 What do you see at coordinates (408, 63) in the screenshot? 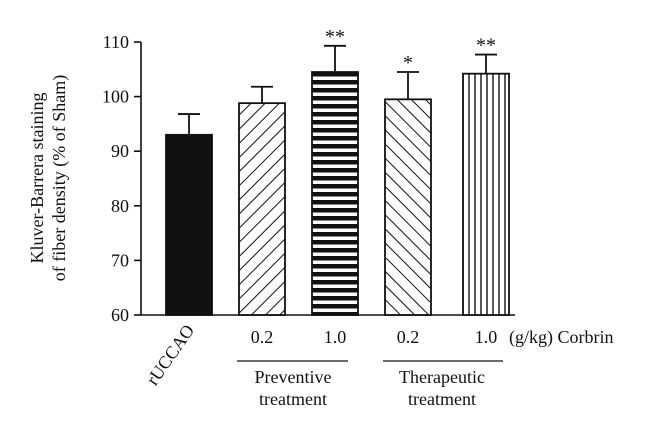
I see `significance-marker: *` at bounding box center [408, 63].